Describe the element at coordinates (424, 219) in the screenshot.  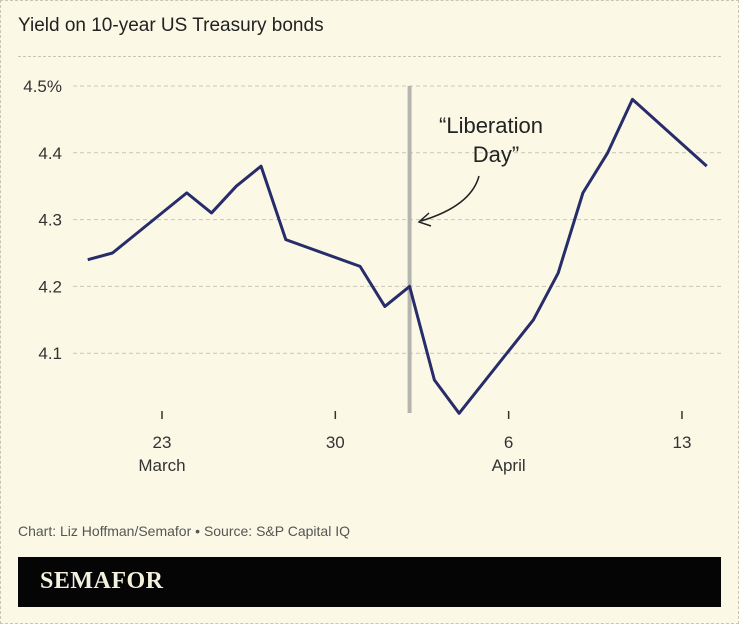
I see `arrowhead-icon` at that location.